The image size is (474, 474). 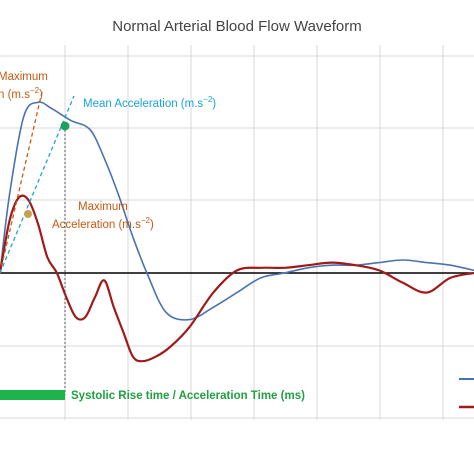 I want to click on peak-velocity-point, so click(x=65, y=126).